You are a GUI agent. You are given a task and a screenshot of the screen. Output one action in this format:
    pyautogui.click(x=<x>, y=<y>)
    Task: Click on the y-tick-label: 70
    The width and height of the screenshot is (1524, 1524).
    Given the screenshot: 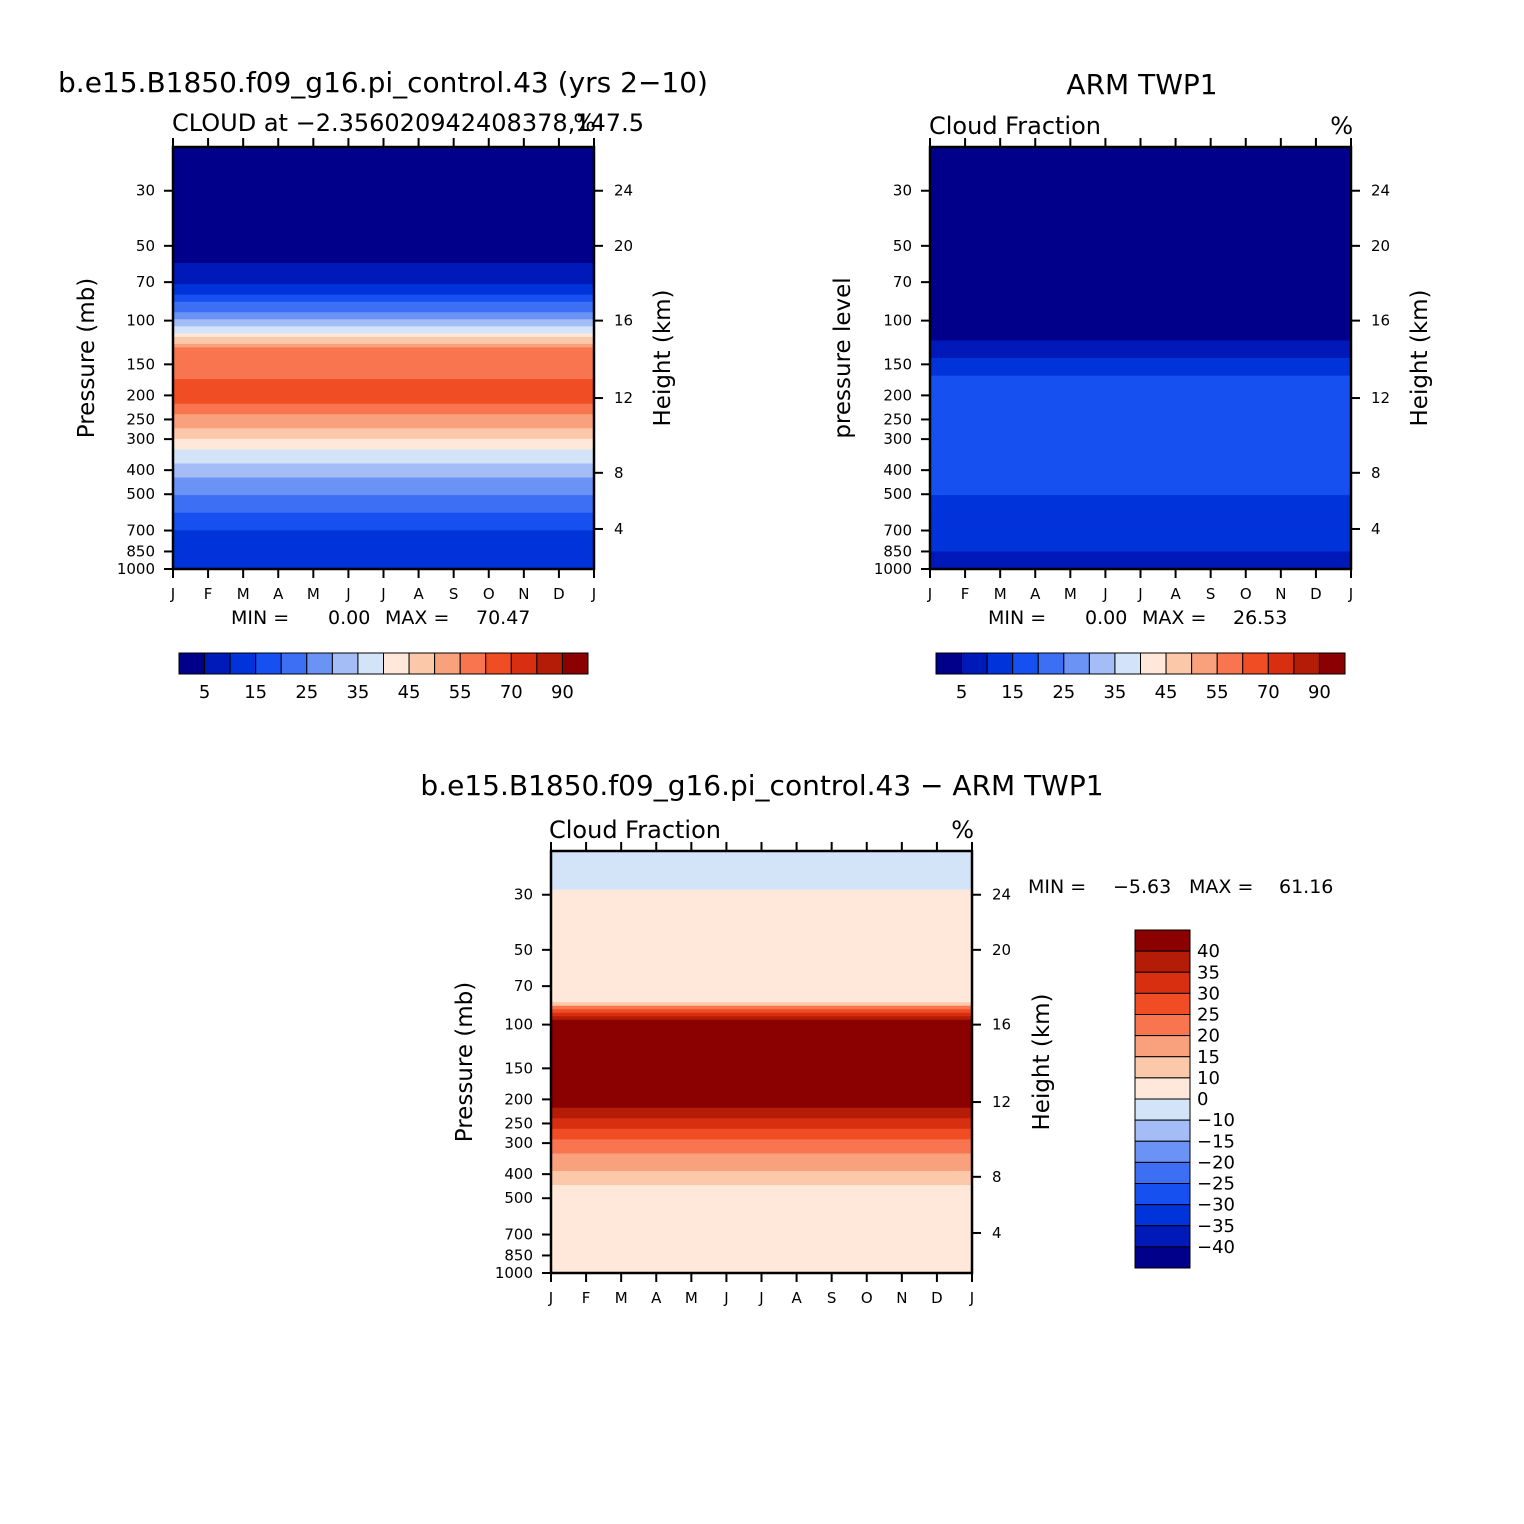 What is the action you would take?
    pyautogui.click(x=145, y=282)
    